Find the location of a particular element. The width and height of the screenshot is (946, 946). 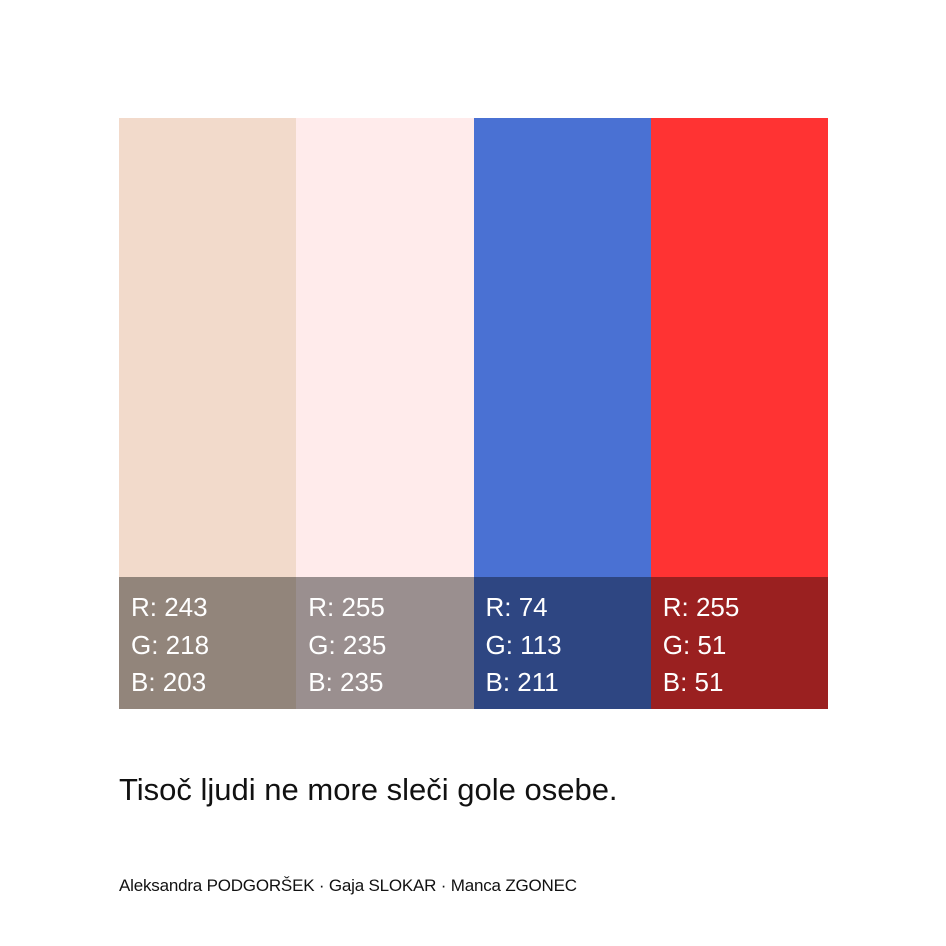

swatch-rgb-label: R: 255 G: 235 B: 235 is located at coordinates (385, 643).